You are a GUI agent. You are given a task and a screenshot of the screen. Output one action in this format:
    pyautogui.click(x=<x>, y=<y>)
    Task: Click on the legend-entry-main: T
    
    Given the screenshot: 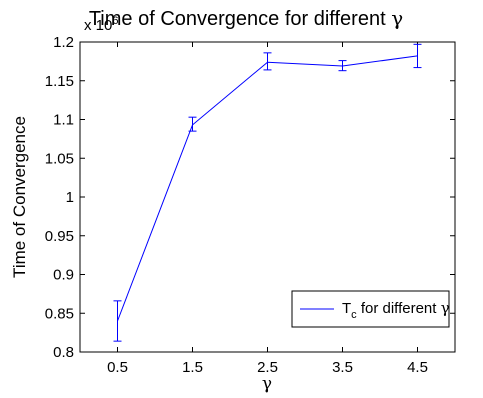 What is the action you would take?
    pyautogui.click(x=346, y=308)
    